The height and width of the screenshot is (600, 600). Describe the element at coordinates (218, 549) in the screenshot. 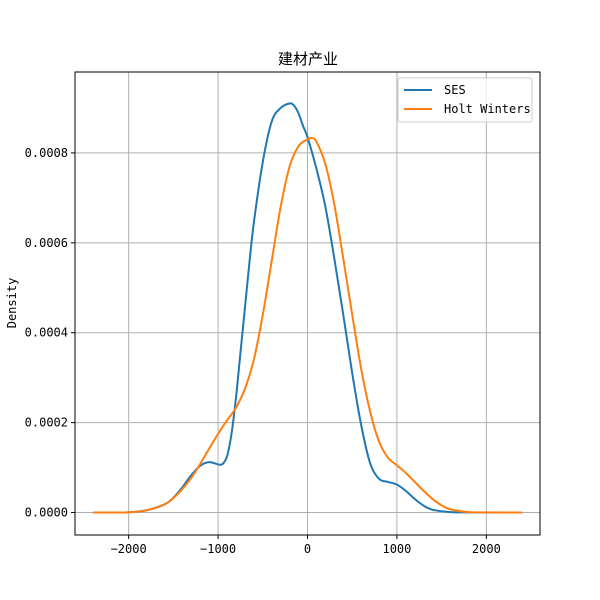

I see `x-tick-label: −1000` at that location.